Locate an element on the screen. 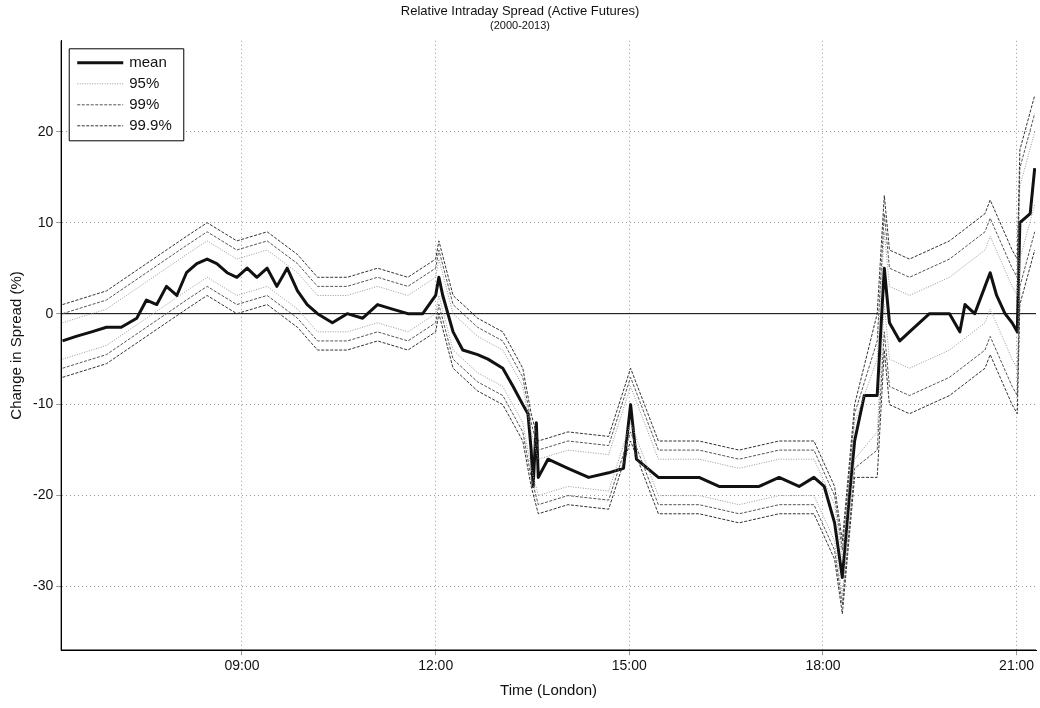 This screenshot has height=708, width=1040. legend-label: 99.9% is located at coordinates (150, 124).